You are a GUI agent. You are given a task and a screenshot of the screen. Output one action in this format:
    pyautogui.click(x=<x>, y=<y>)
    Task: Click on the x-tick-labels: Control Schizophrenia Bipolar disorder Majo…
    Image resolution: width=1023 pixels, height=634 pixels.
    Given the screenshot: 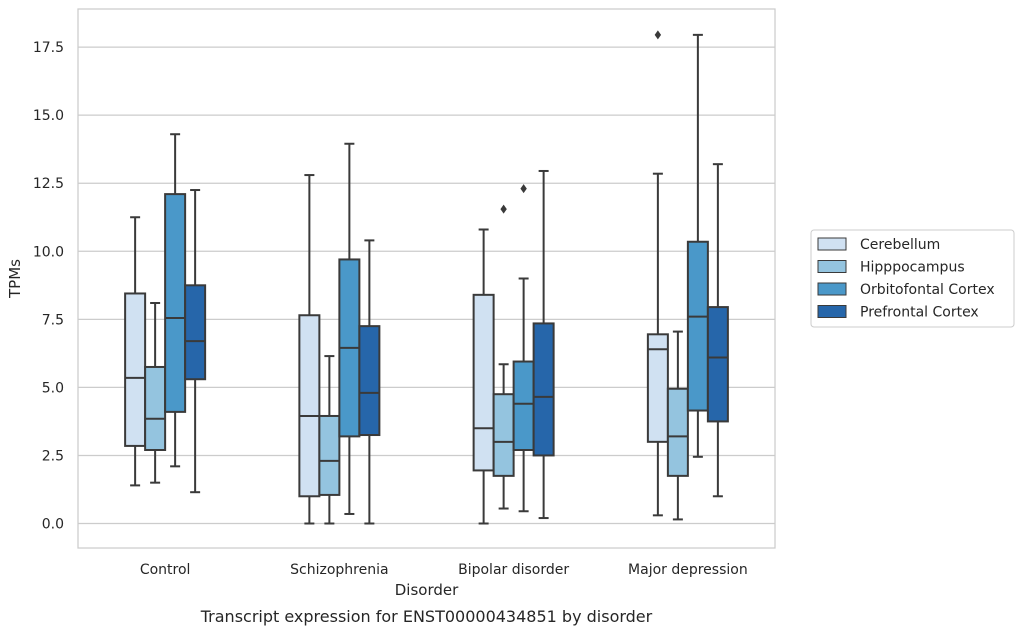 What is the action you would take?
    pyautogui.click(x=444, y=570)
    